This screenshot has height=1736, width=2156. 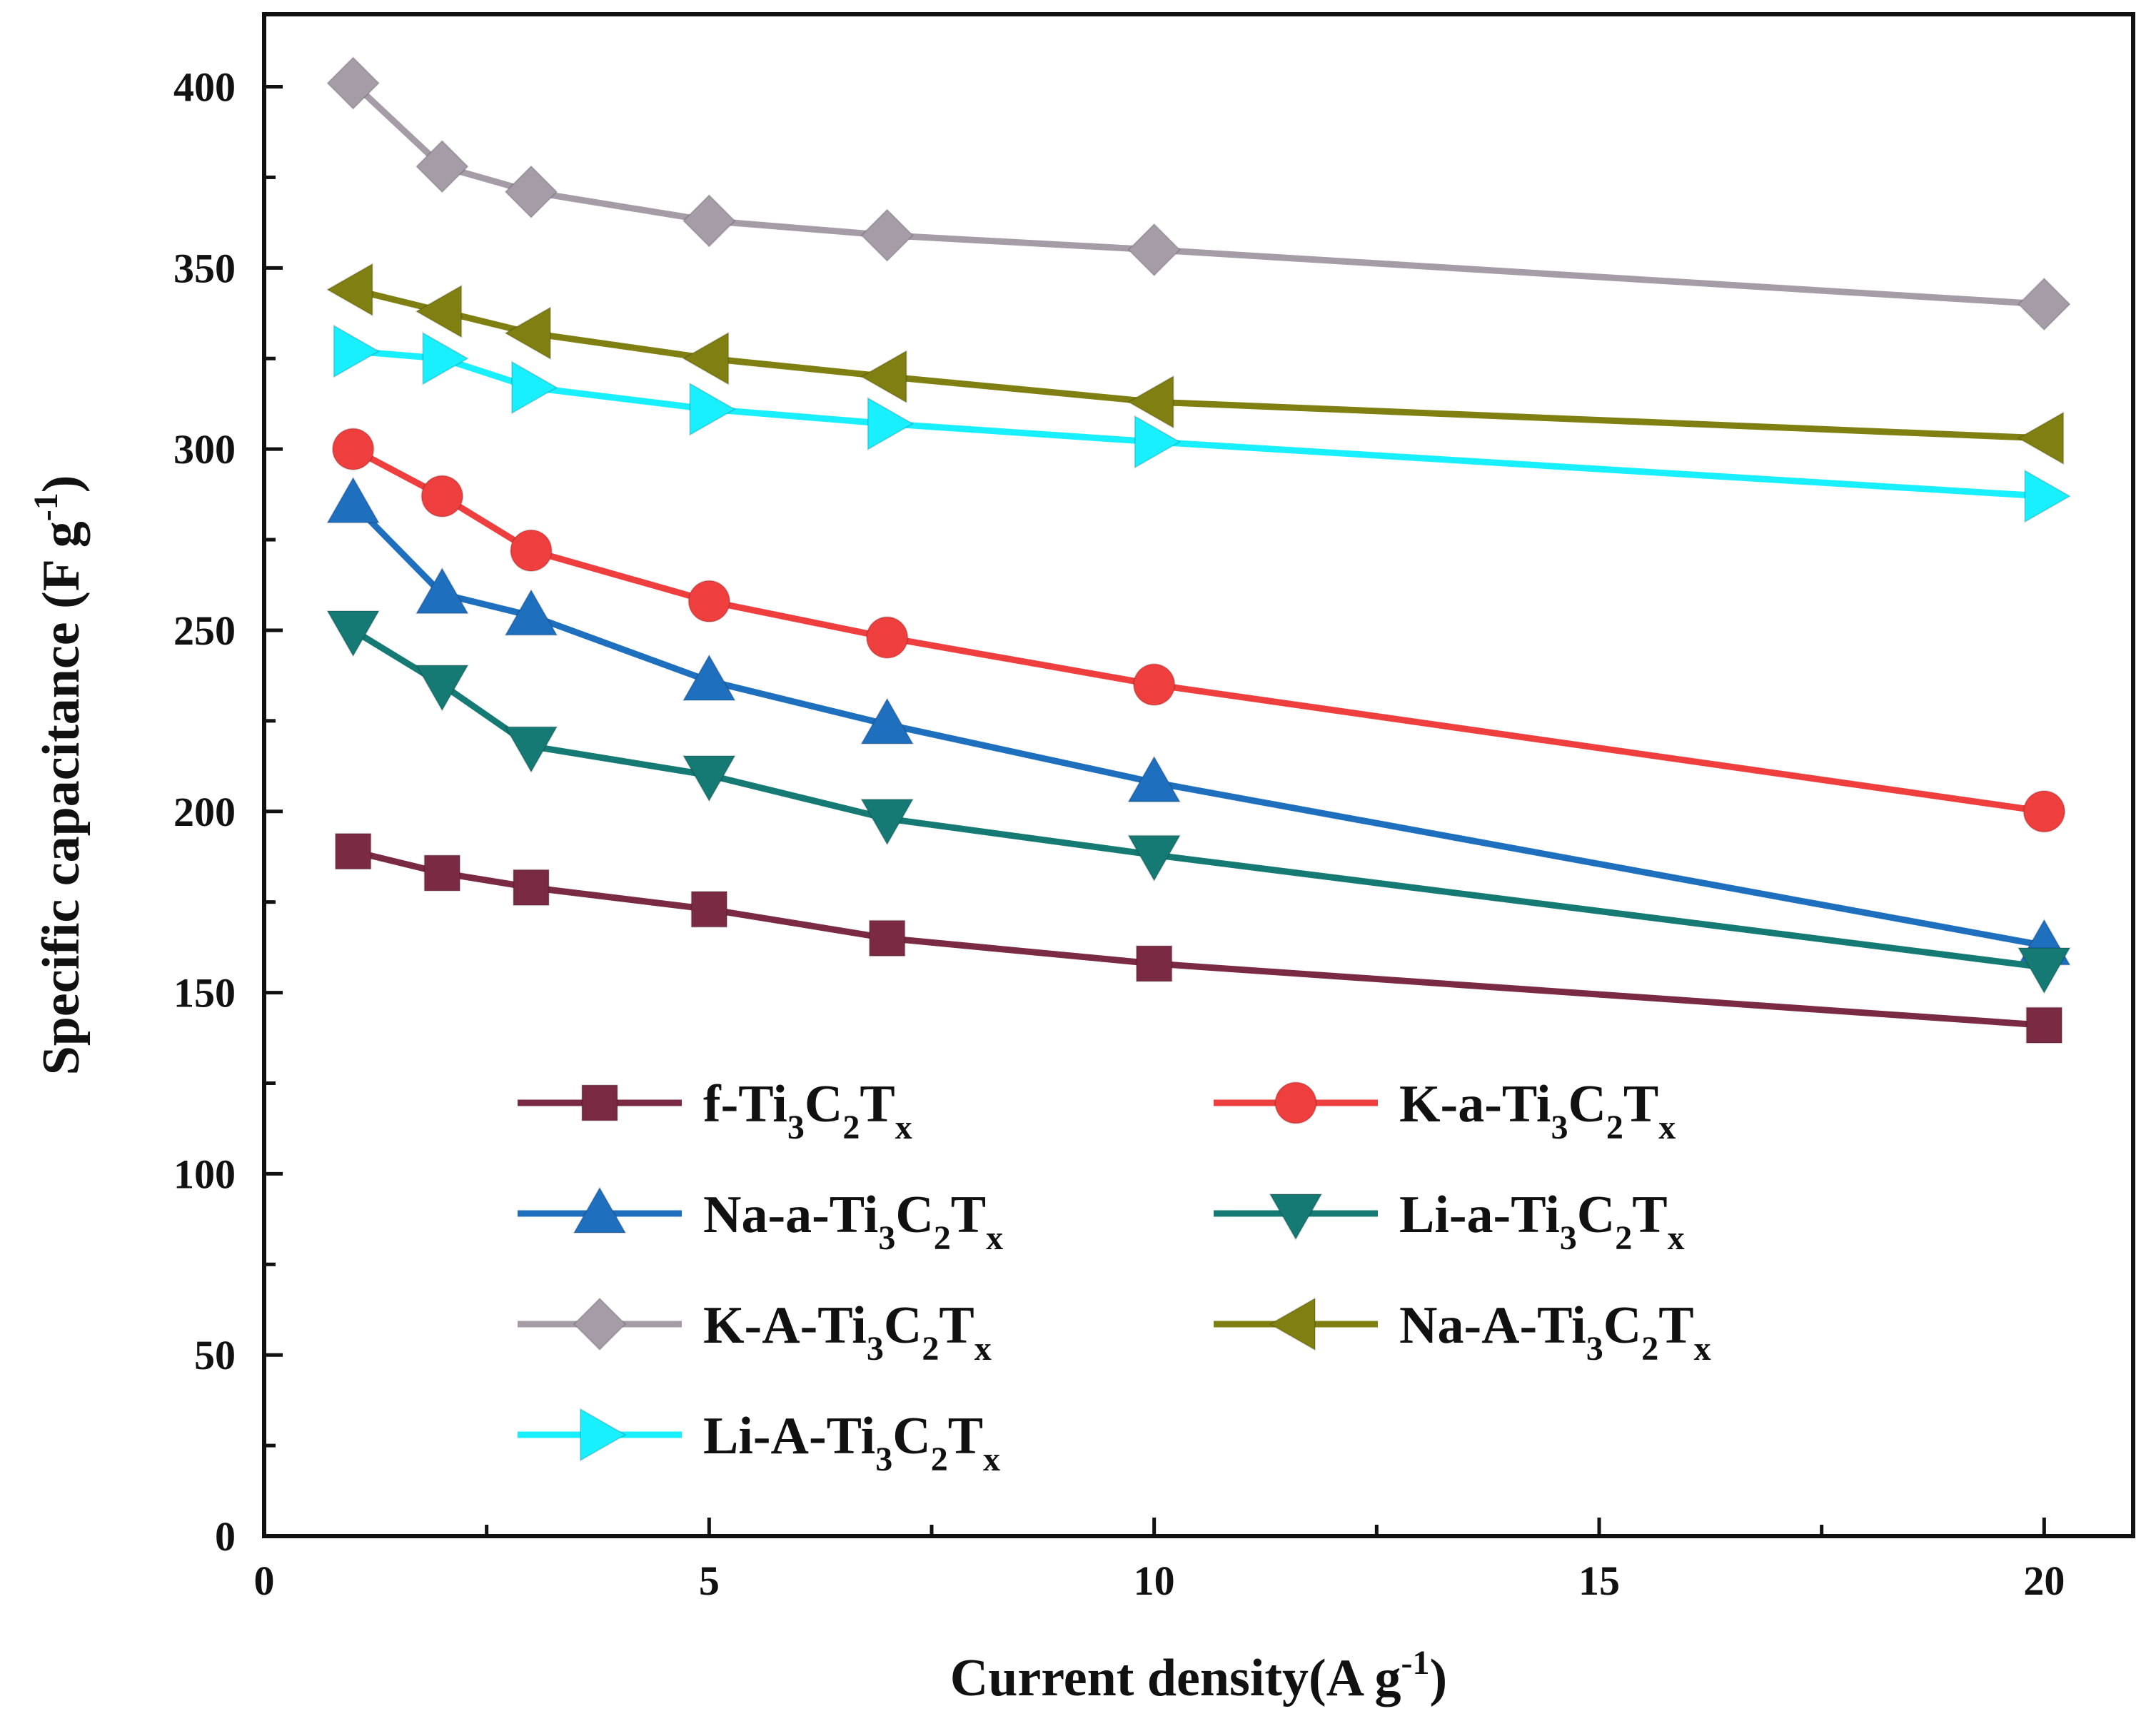 What do you see at coordinates (205, 268) in the screenshot?
I see `y-tick-label: 350` at bounding box center [205, 268].